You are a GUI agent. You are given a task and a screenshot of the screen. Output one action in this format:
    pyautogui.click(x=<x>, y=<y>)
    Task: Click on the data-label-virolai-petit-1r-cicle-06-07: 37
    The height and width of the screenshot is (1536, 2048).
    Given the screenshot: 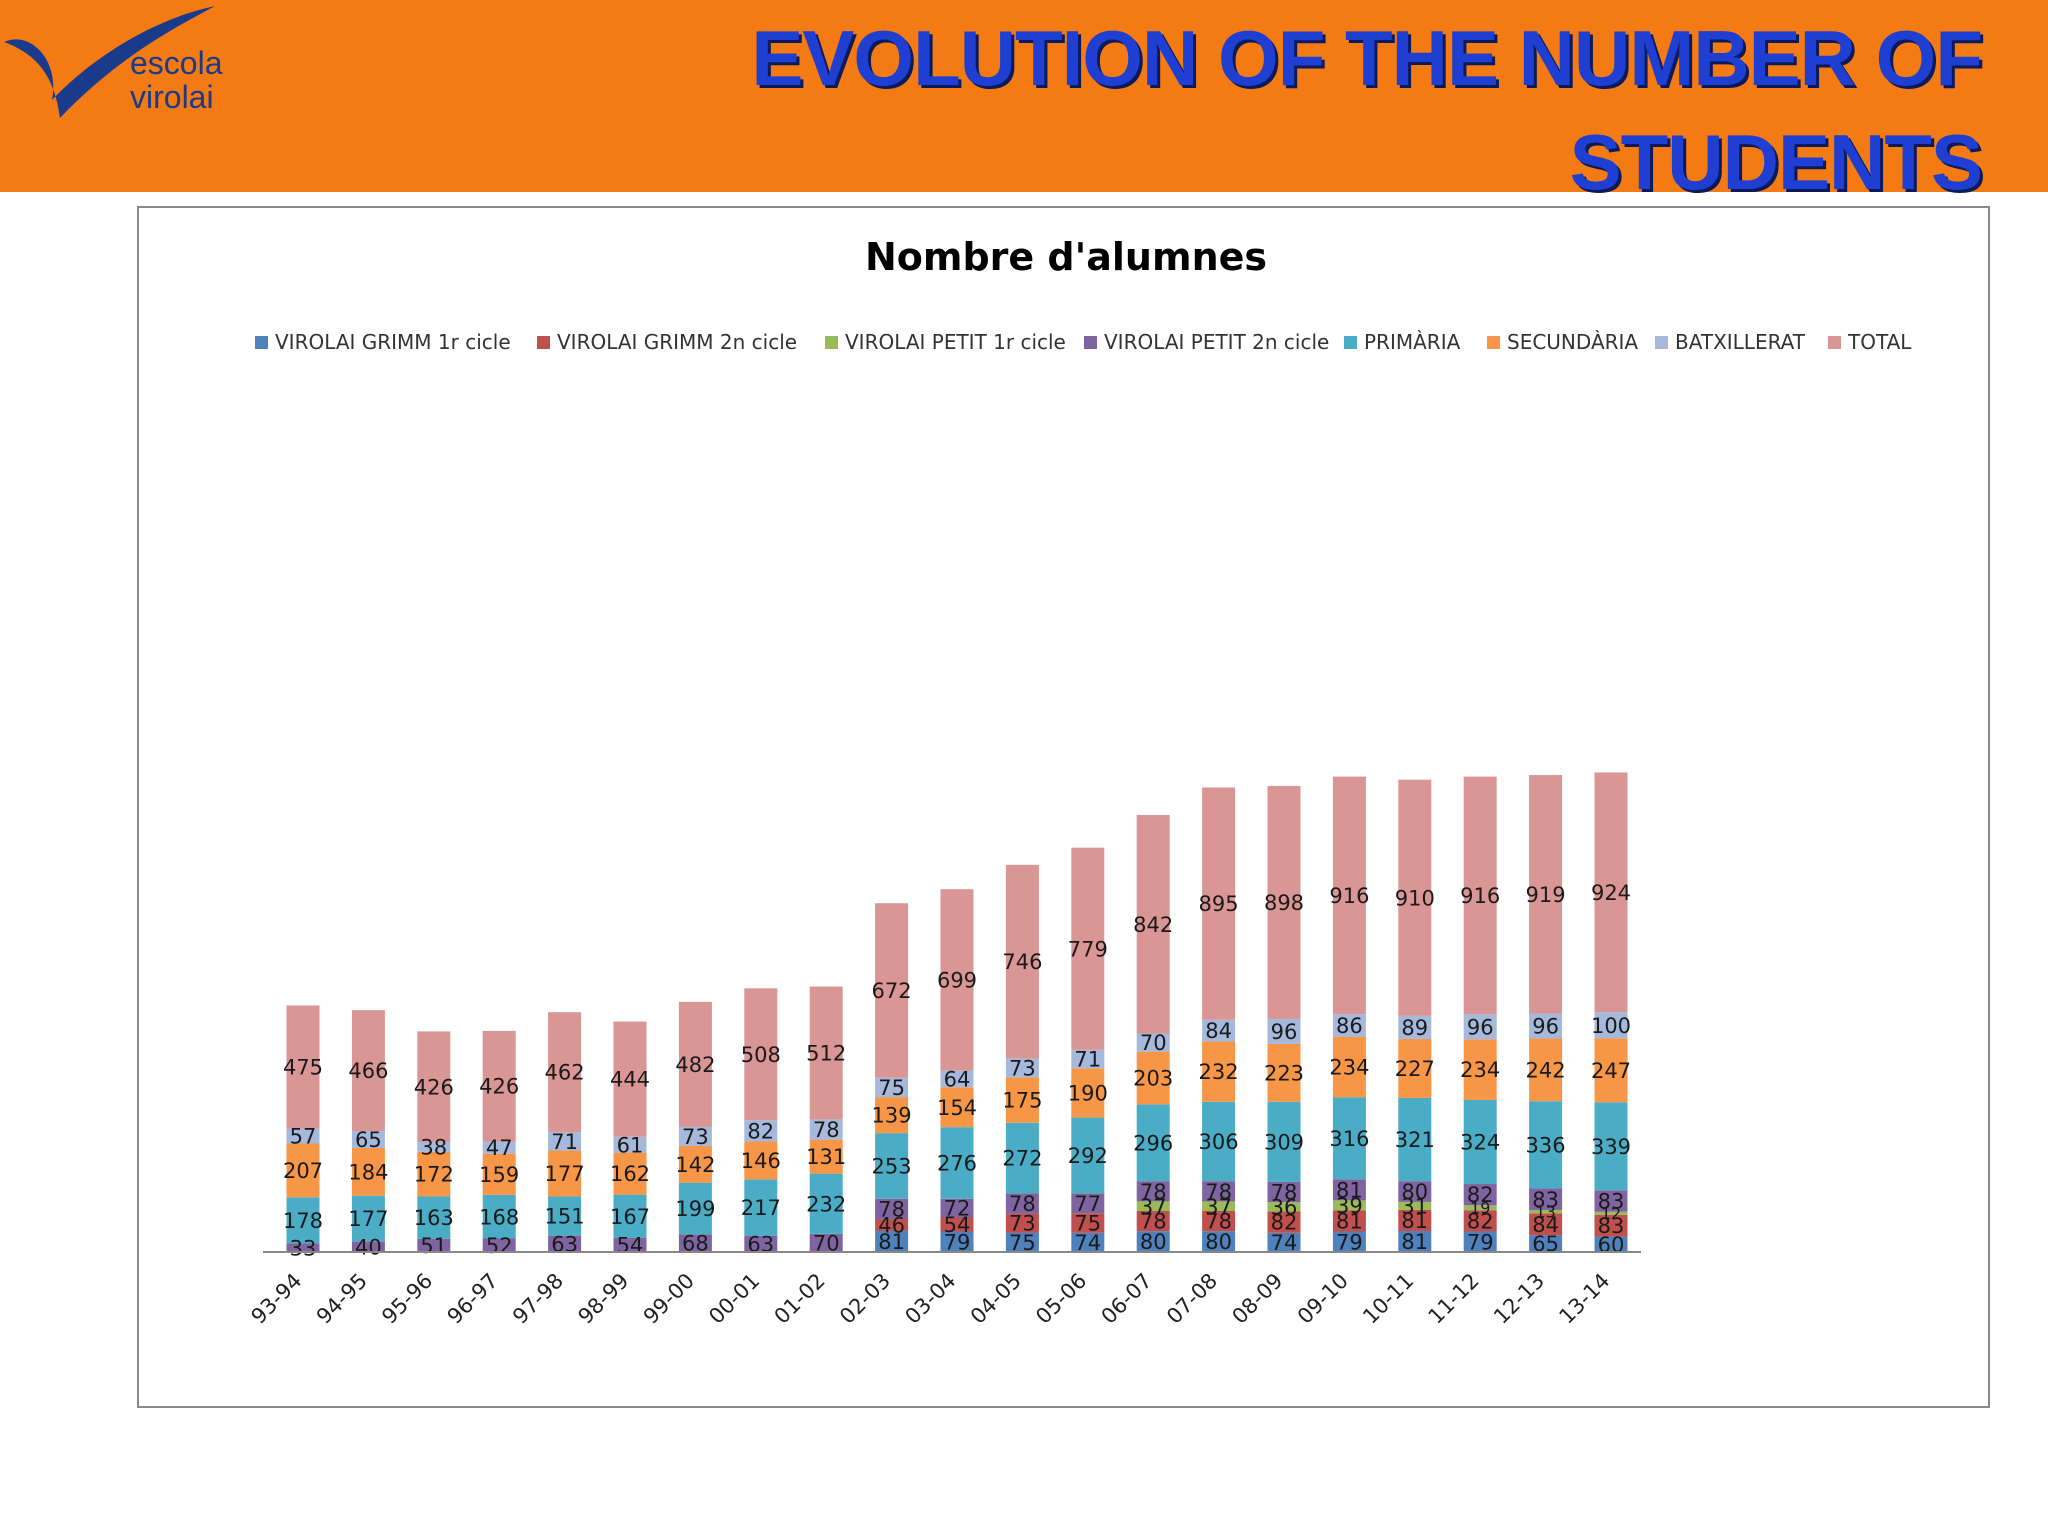 What is the action you would take?
    pyautogui.click(x=1153, y=1207)
    